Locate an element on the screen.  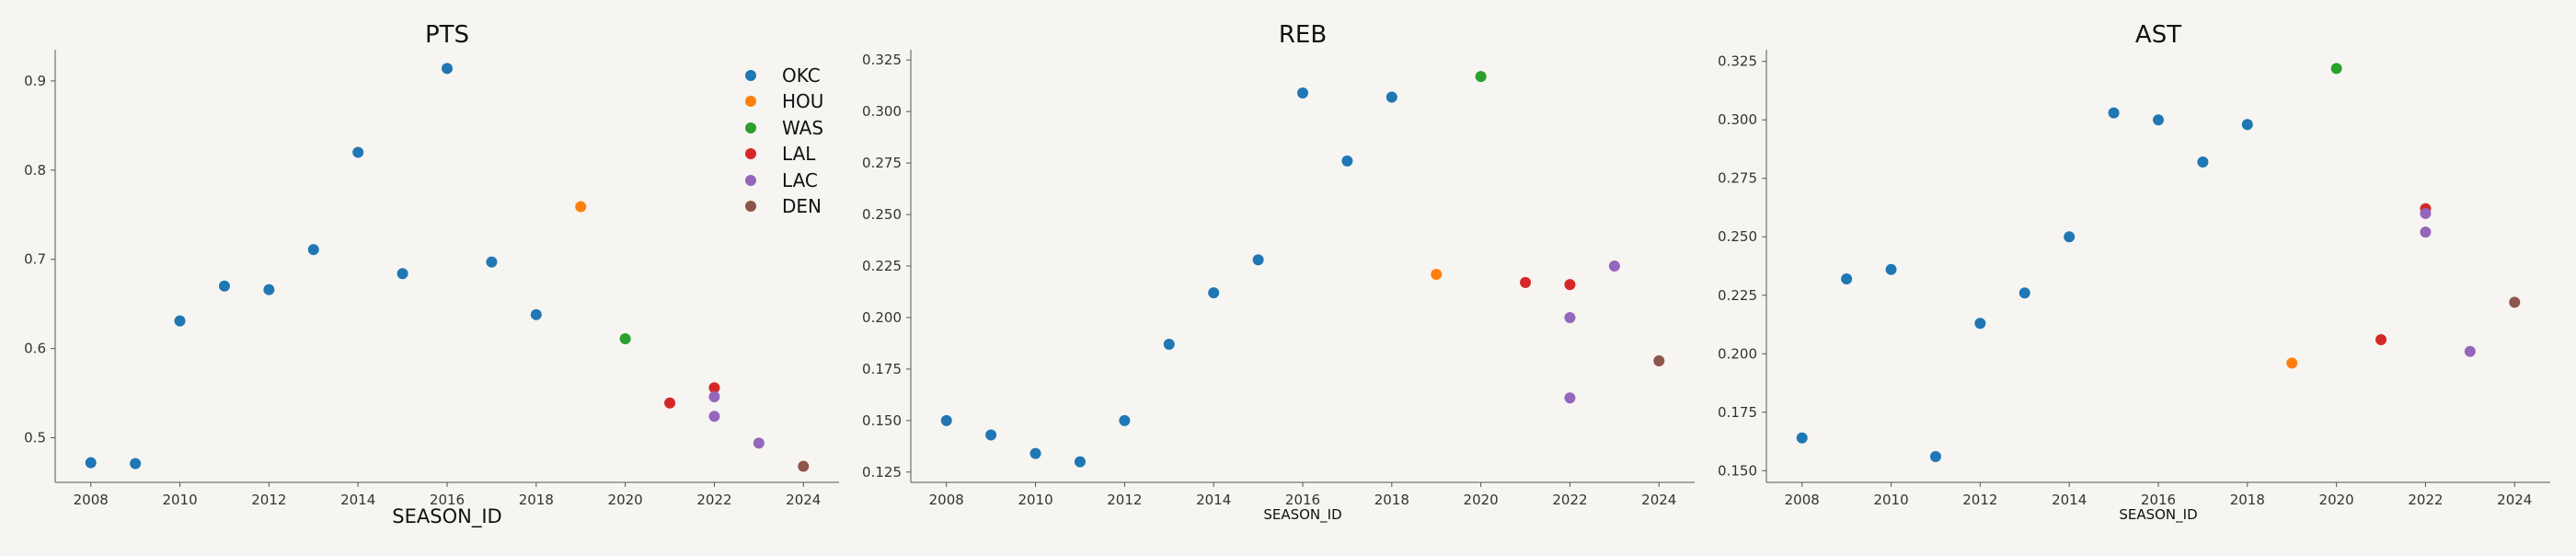
legend-marker-den is located at coordinates (750, 206).